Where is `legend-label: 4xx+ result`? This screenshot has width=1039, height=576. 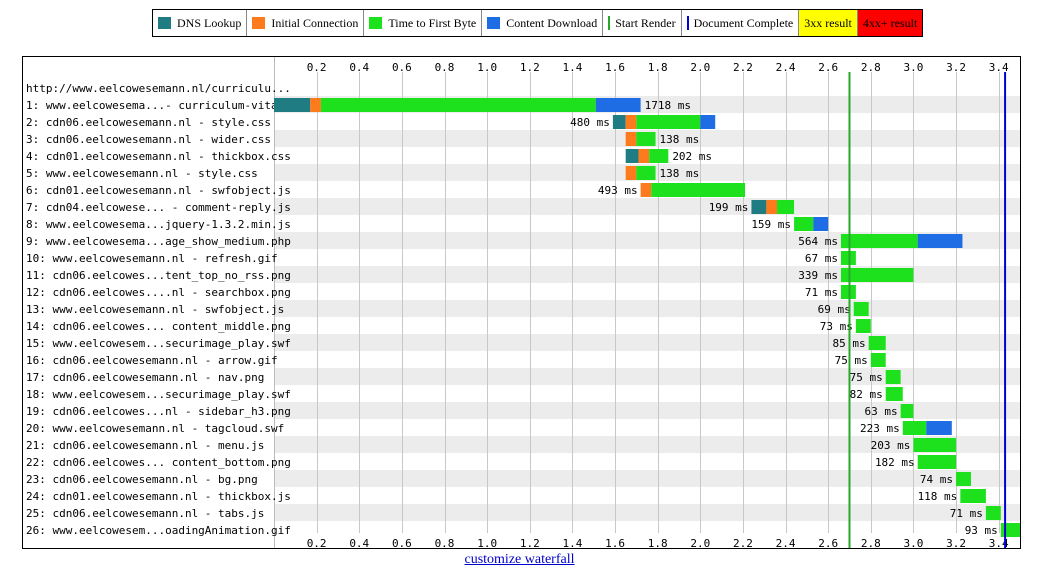
legend-label: 4xx+ result is located at coordinates (890, 22).